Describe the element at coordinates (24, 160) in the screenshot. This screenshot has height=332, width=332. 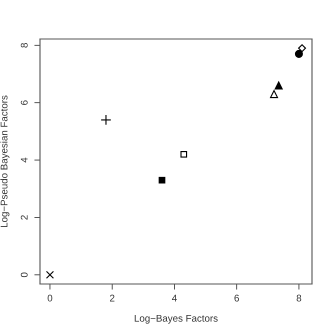
I see `y-tick-label: 4` at that location.